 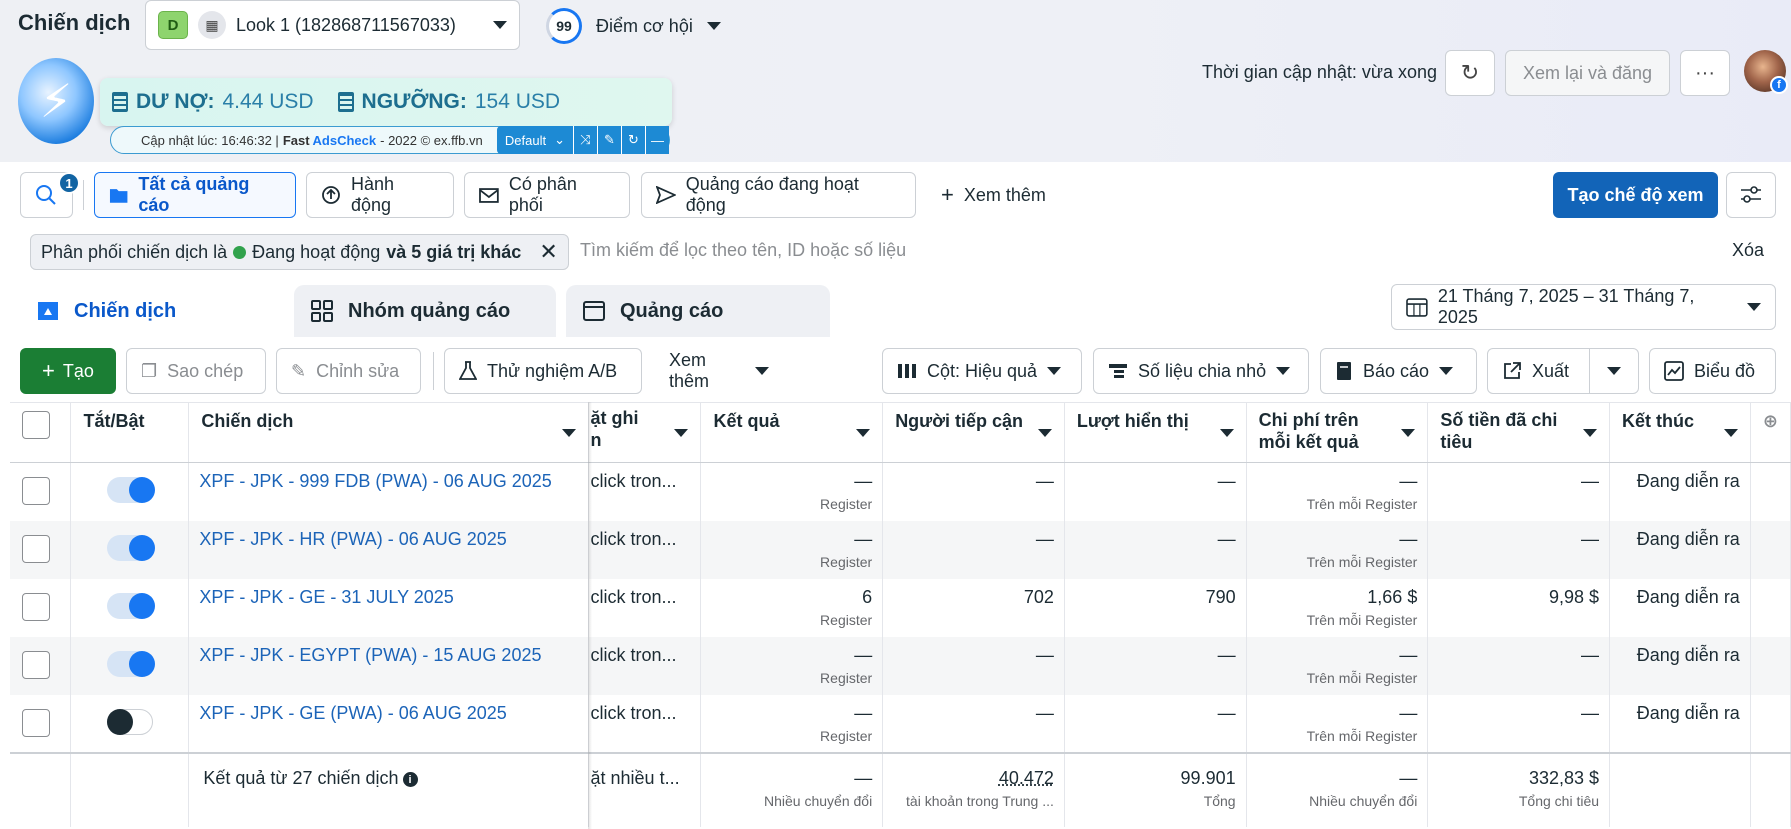 What do you see at coordinates (345, 102) in the screenshot?
I see `invoice-icon` at bounding box center [345, 102].